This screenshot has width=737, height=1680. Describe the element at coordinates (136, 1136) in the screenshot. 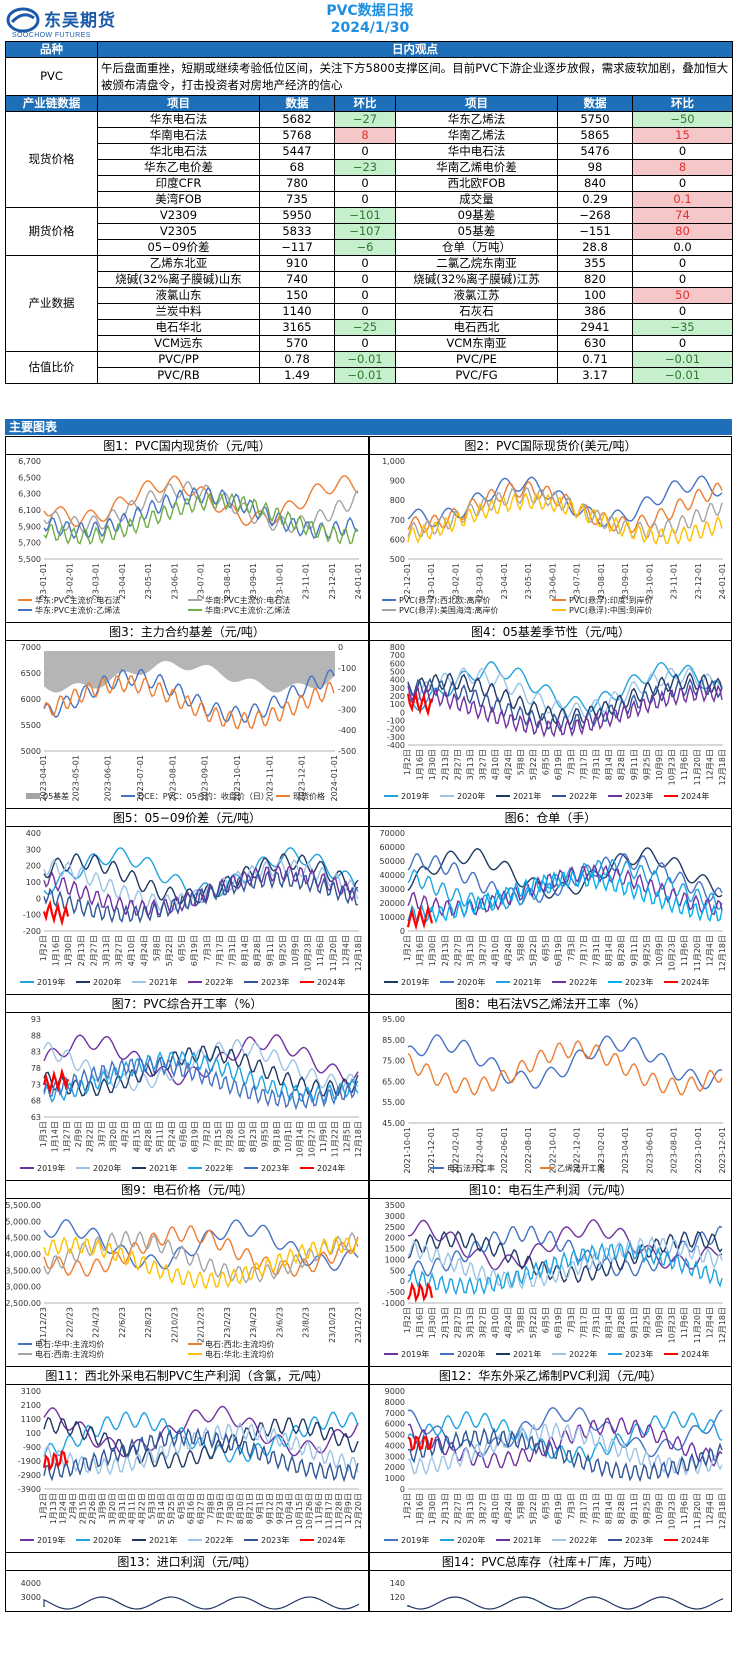

I see `x-tick-label: 4月15日` at that location.